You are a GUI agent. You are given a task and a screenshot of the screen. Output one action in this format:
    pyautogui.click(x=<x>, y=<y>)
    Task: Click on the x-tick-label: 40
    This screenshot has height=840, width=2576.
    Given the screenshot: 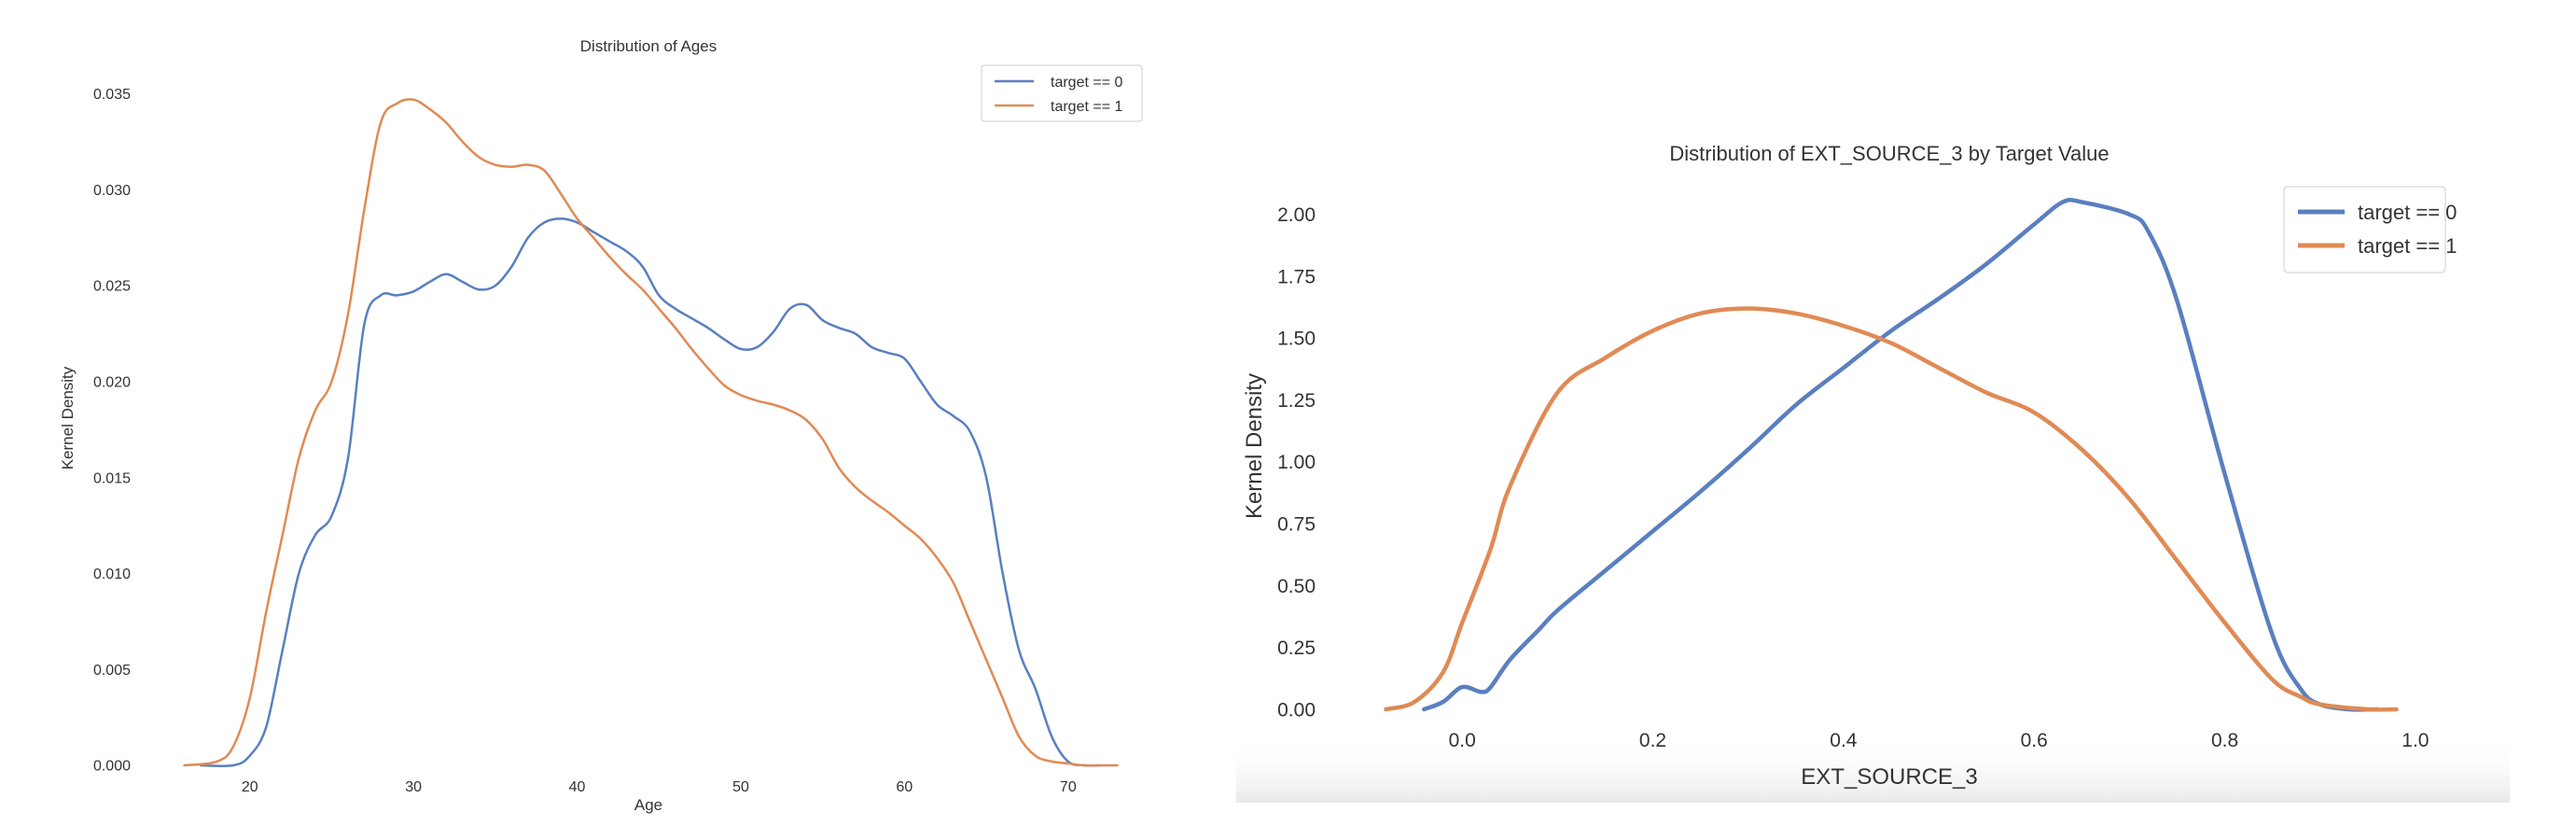 What is the action you would take?
    pyautogui.click(x=577, y=787)
    